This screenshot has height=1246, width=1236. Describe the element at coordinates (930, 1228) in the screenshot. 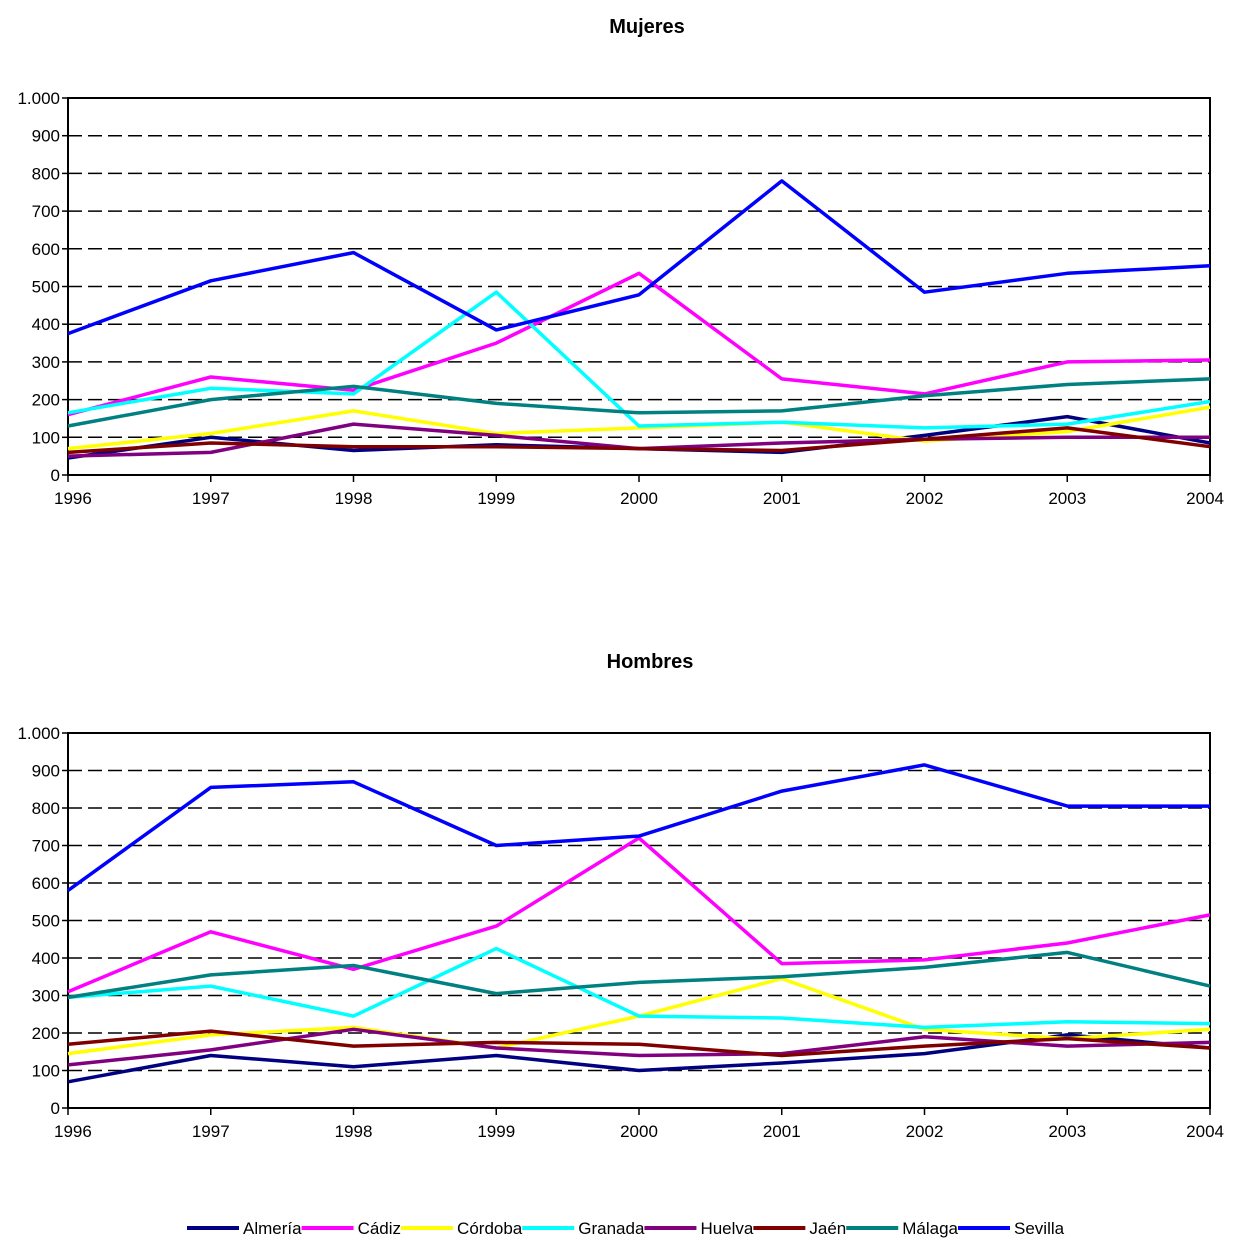

I see `legend-label-malaga: Málaga` at that location.